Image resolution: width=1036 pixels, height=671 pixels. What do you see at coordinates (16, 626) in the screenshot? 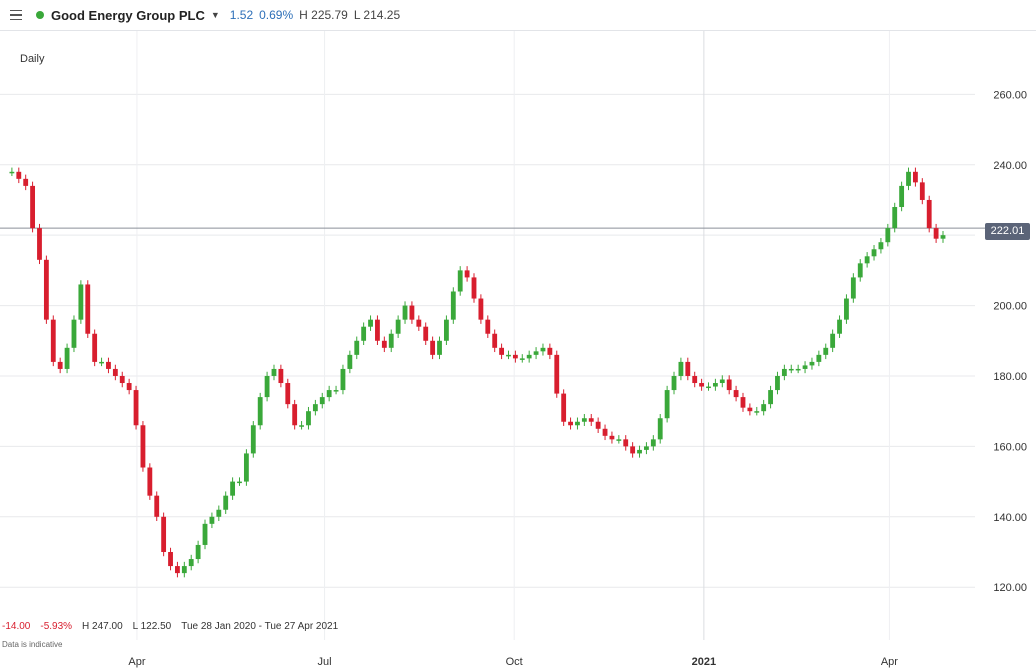
I see `range-change: -14.00` at bounding box center [16, 626].